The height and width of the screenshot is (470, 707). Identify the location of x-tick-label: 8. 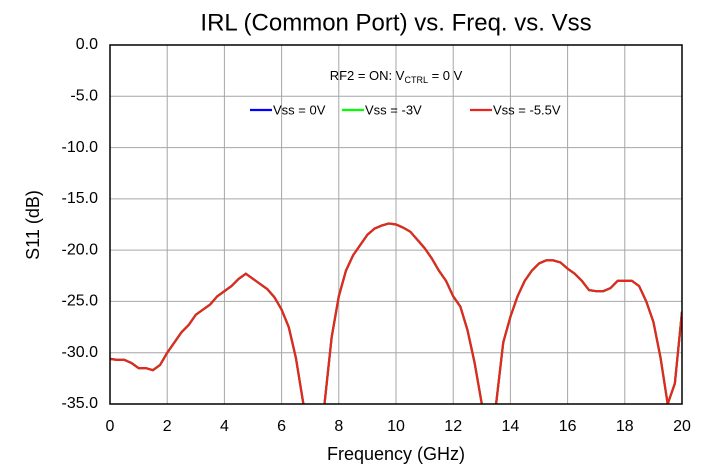
(338, 426).